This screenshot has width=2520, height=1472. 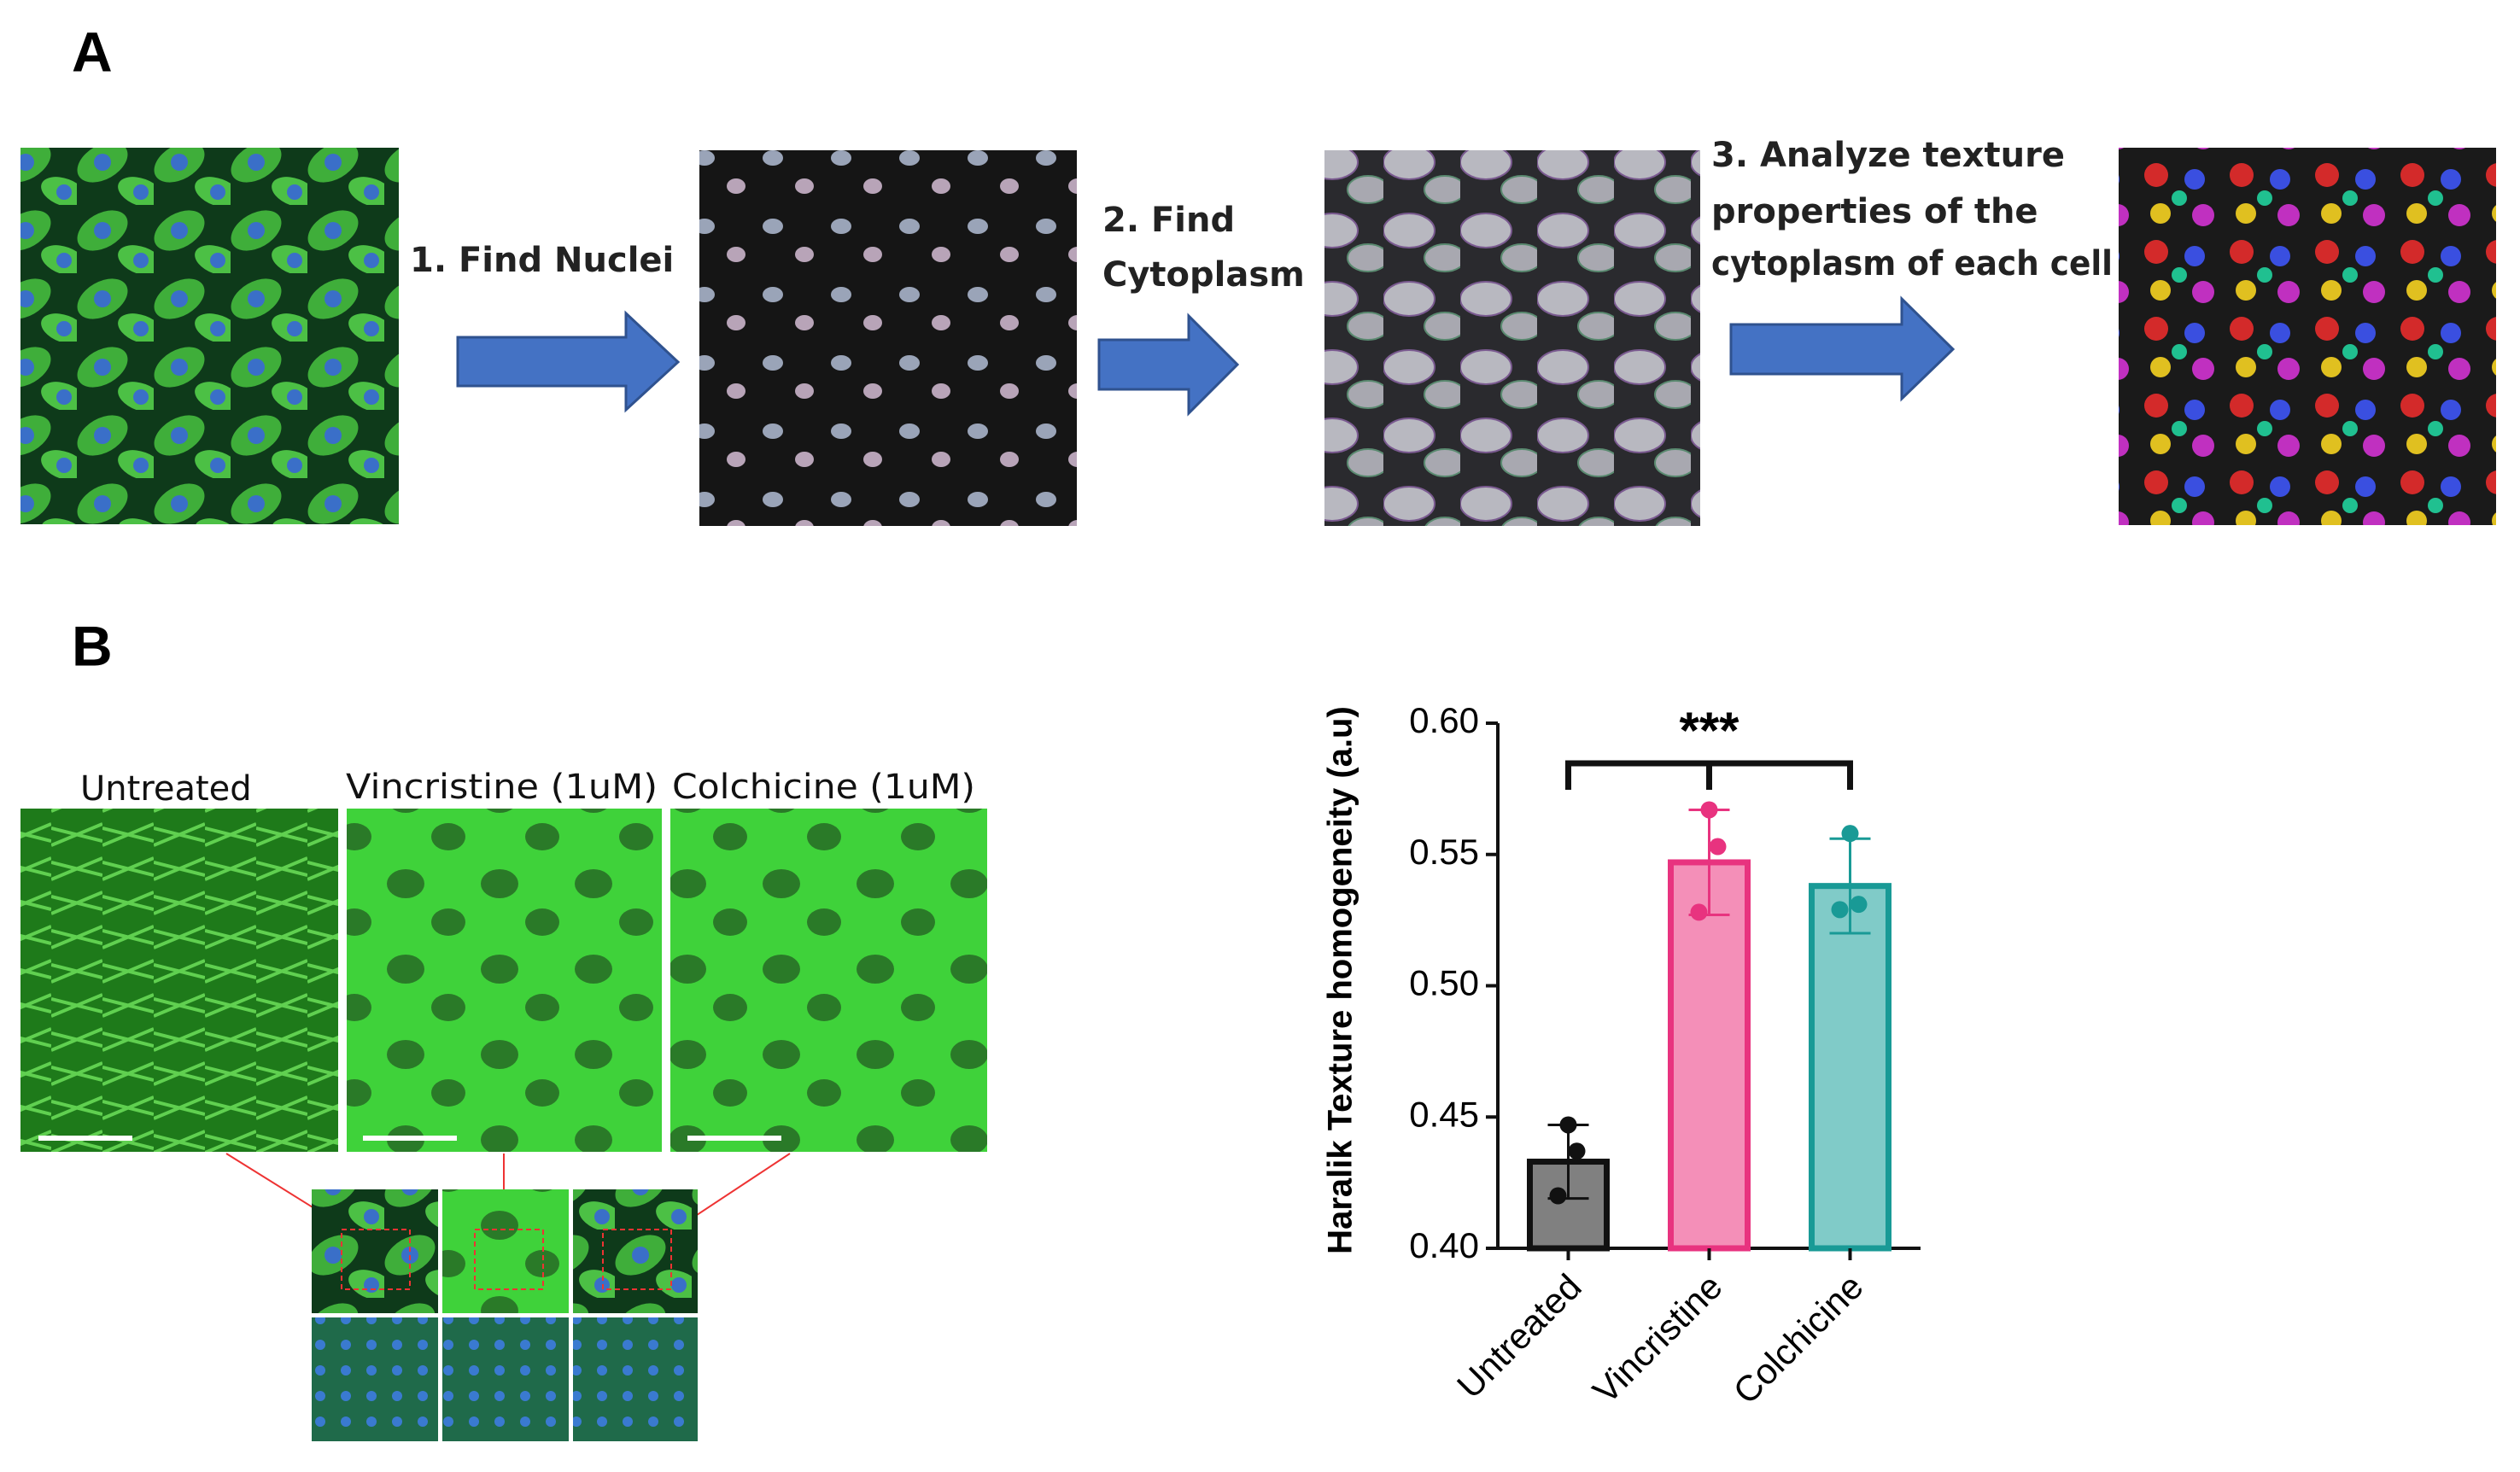 I want to click on step-text: Cytoplasm, so click(x=1204, y=275).